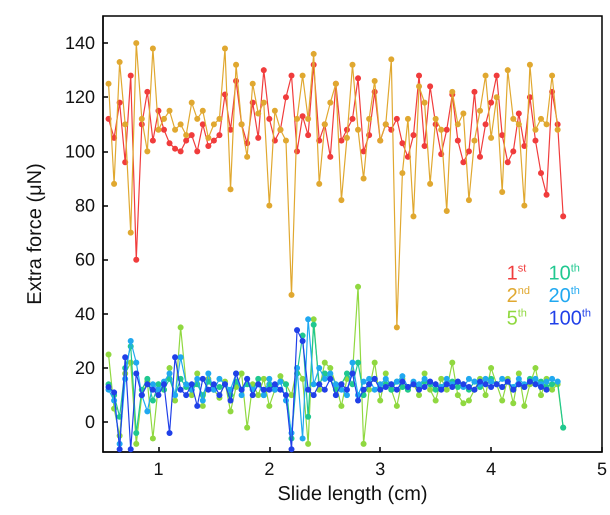  Describe the element at coordinates (84, 368) in the screenshot. I see `y-tick-label: 20` at that location.